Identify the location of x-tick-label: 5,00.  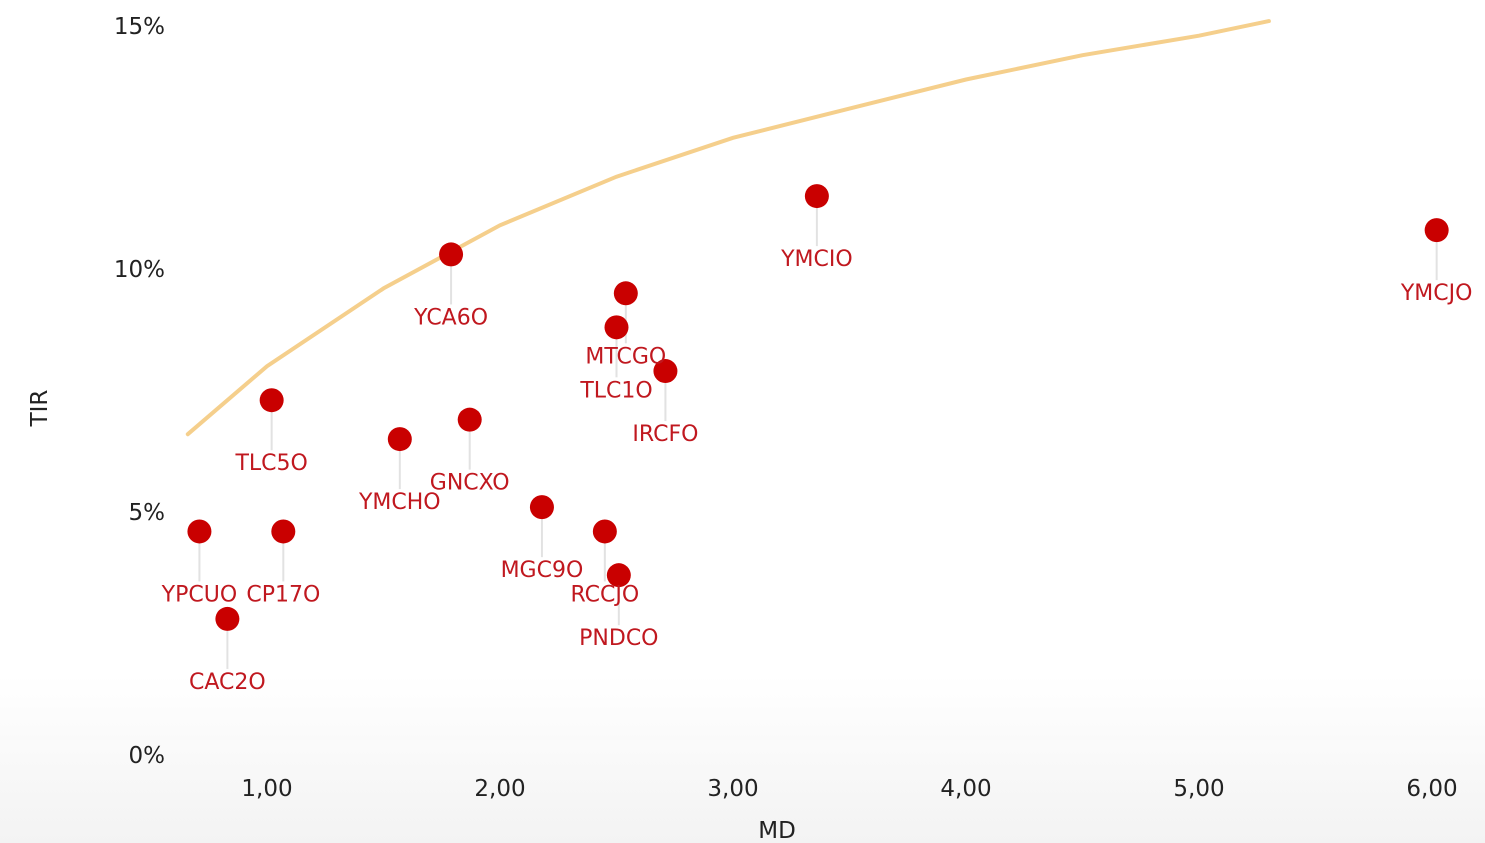
(1198, 789).